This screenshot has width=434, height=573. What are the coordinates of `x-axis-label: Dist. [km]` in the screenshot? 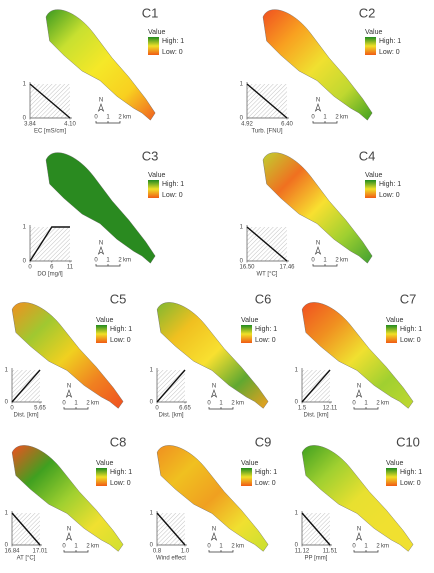 It's located at (171, 416).